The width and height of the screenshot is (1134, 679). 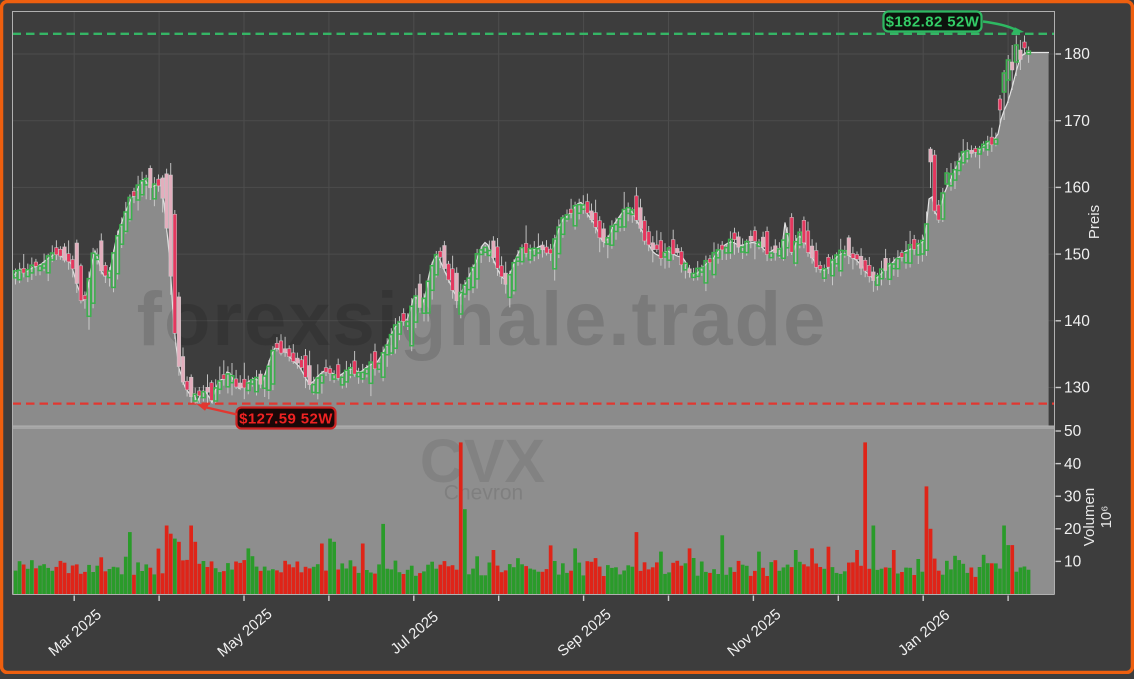 What do you see at coordinates (1073, 464) in the screenshot?
I see `svg-text: 40` at bounding box center [1073, 464].